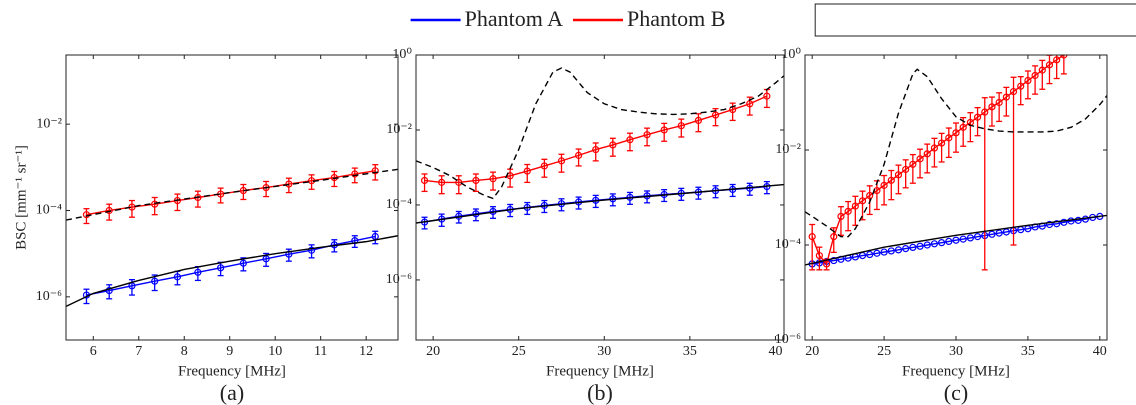 The height and width of the screenshot is (405, 1136). I want to click on x-tick-label: 7, so click(138, 351).